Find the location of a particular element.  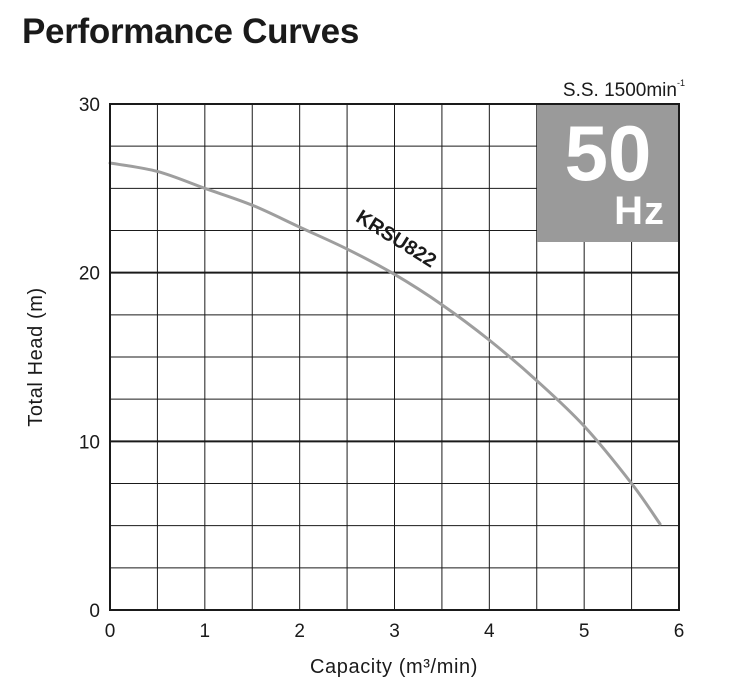

speed-text: S.S. 1500min is located at coordinates (619, 90).